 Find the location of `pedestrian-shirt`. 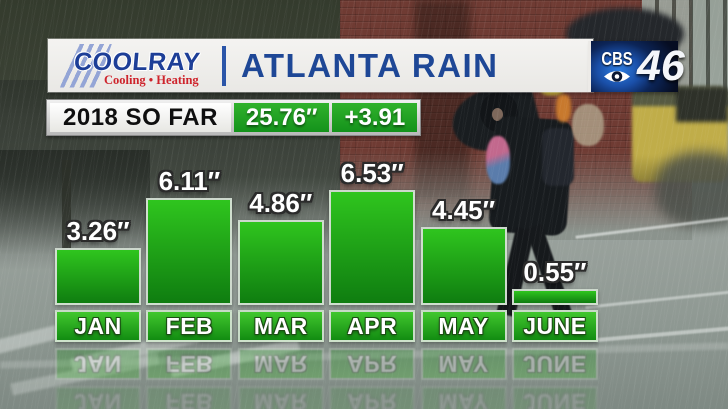

pedestrian-shirt is located at coordinates (498, 160).